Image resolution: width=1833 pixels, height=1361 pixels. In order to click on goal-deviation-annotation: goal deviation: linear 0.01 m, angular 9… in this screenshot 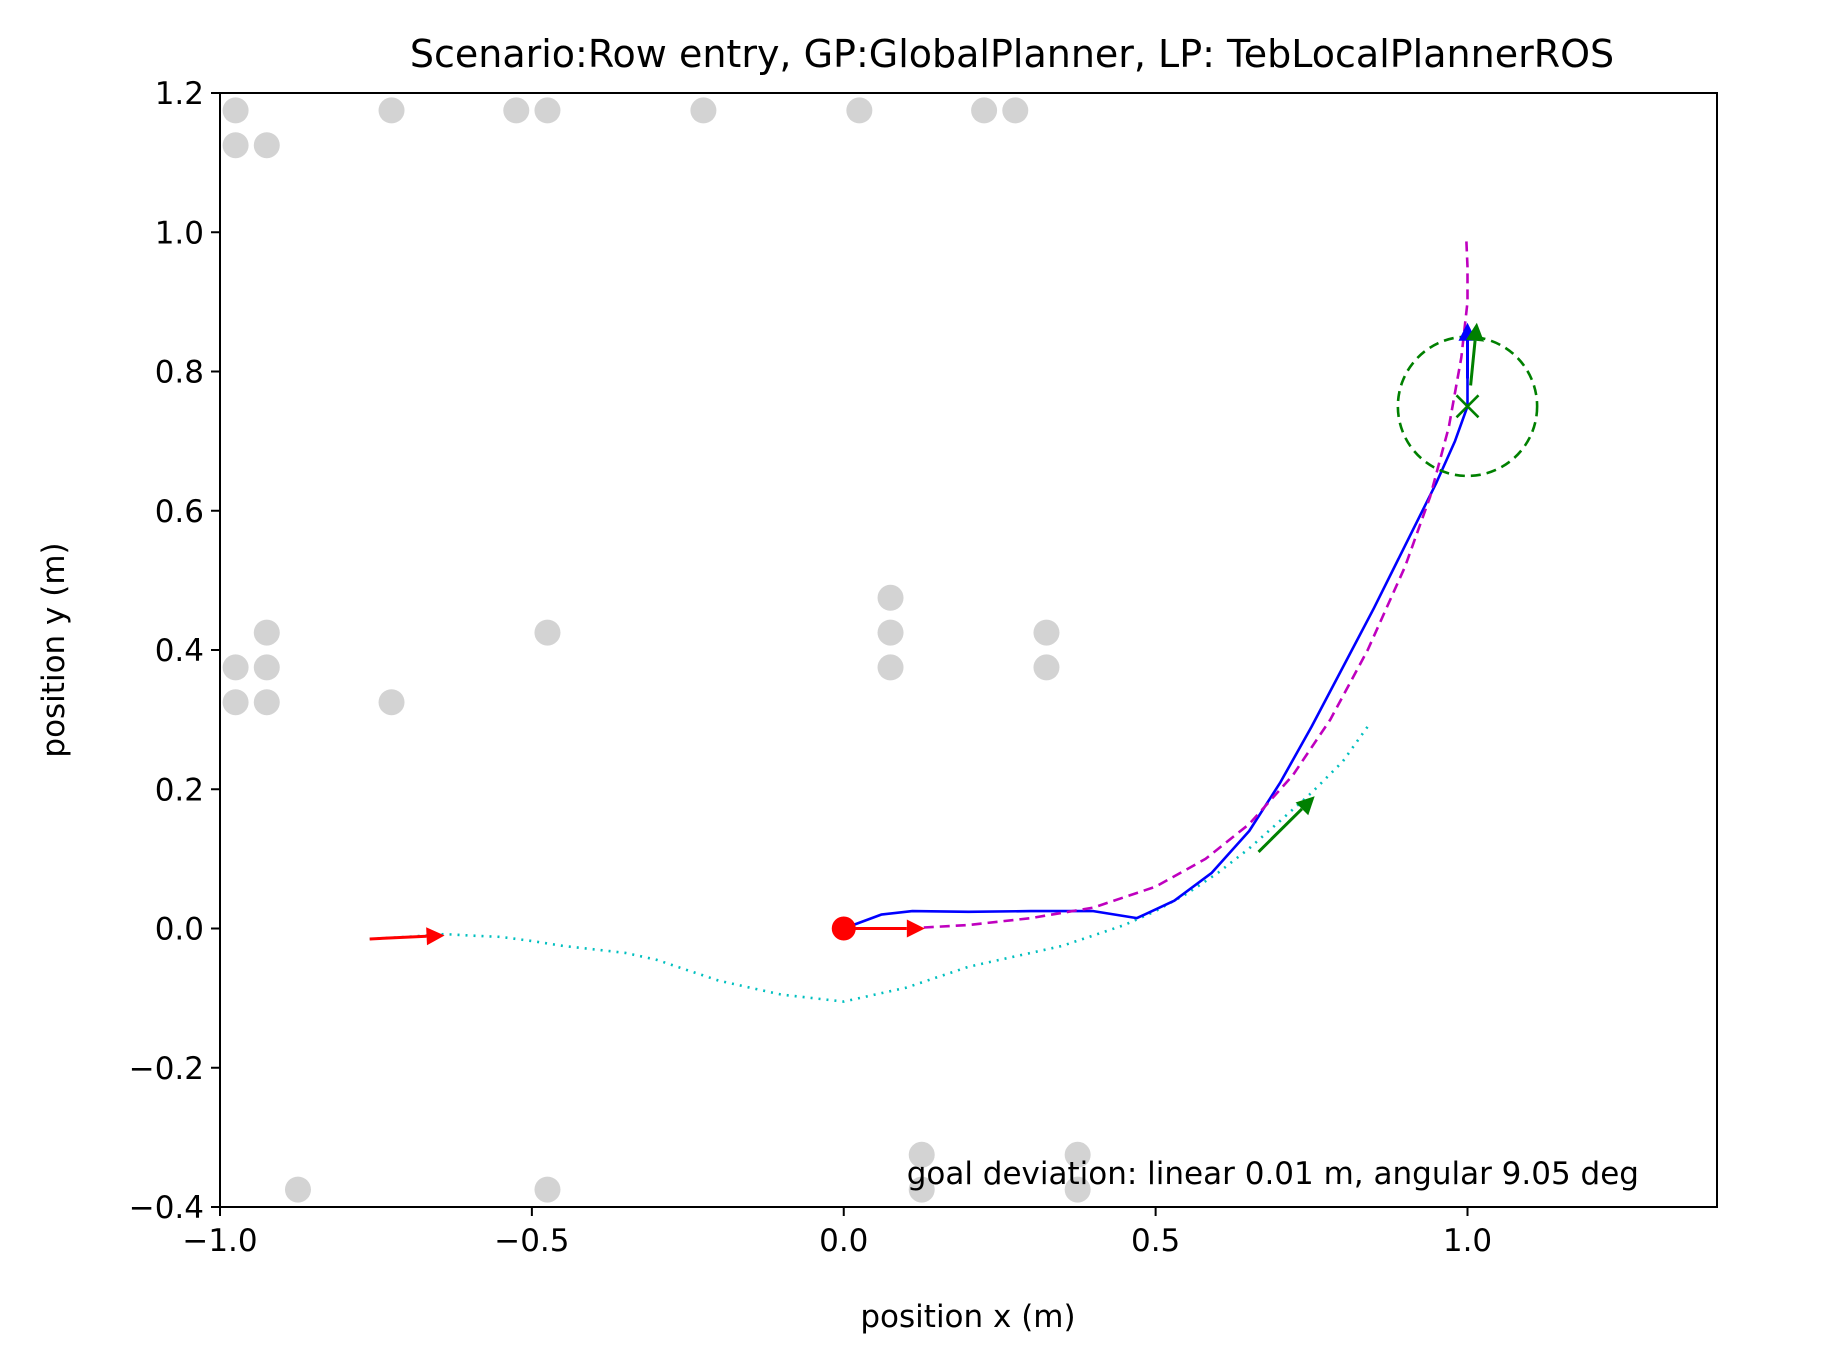, I will do `click(1273, 1174)`.